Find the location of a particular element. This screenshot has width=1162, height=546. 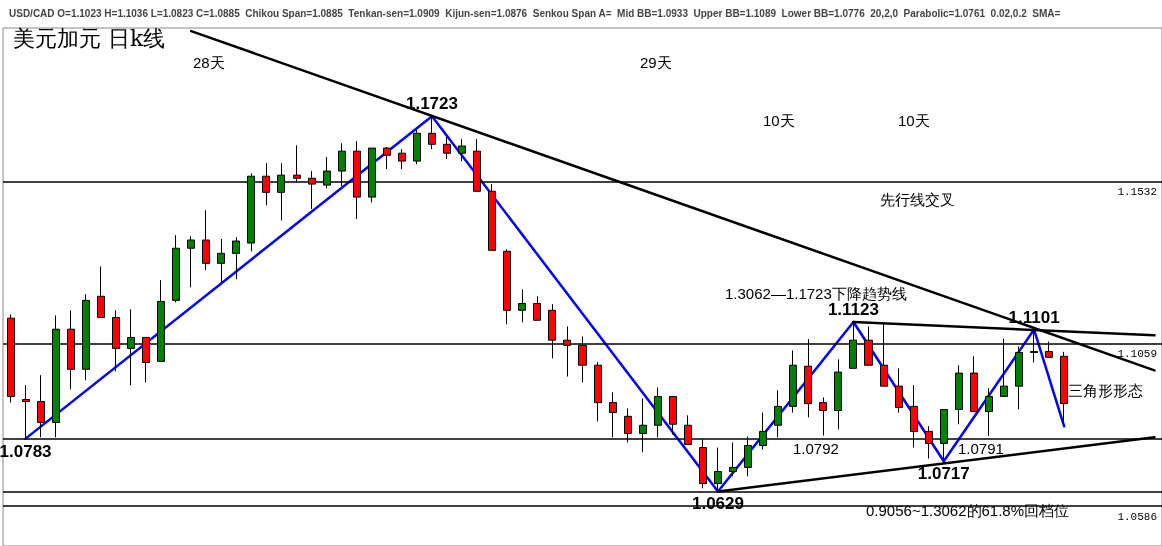

data-label: 1.1101 is located at coordinates (1034, 317).